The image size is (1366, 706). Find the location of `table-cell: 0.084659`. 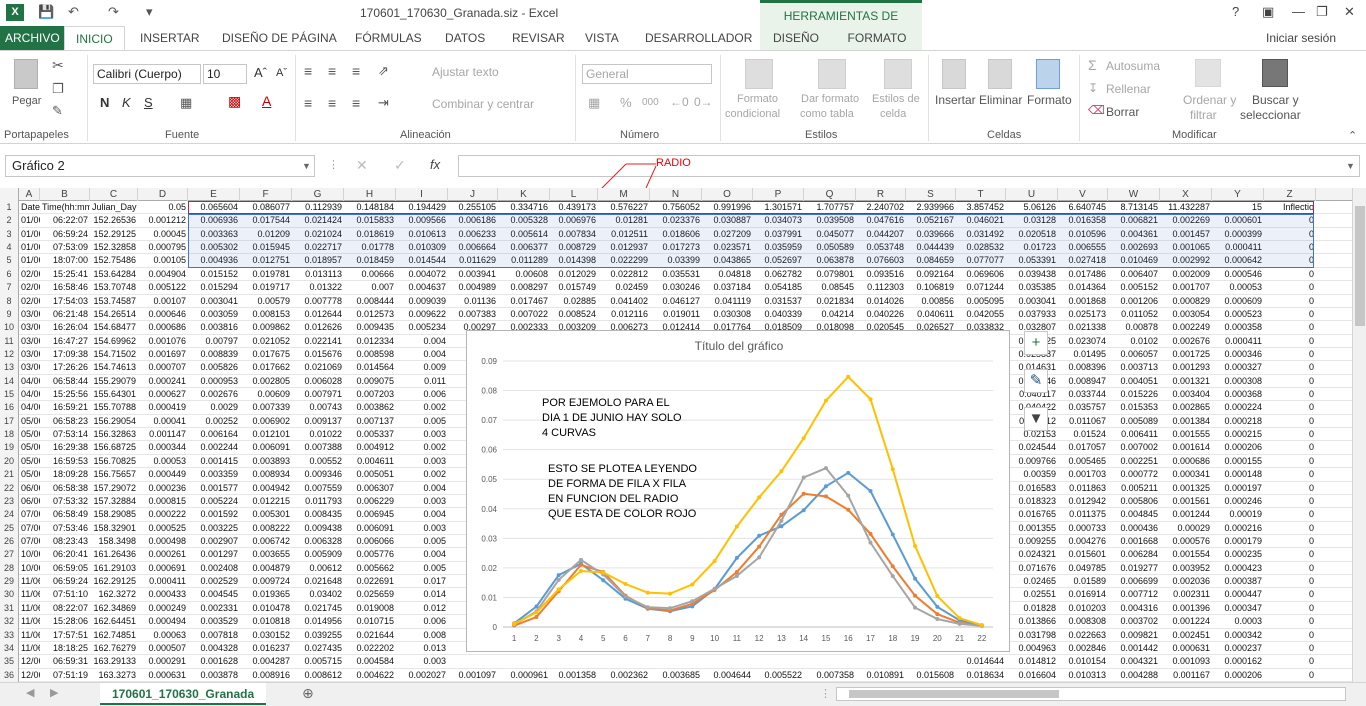

table-cell: 0.084659 is located at coordinates (935, 260).